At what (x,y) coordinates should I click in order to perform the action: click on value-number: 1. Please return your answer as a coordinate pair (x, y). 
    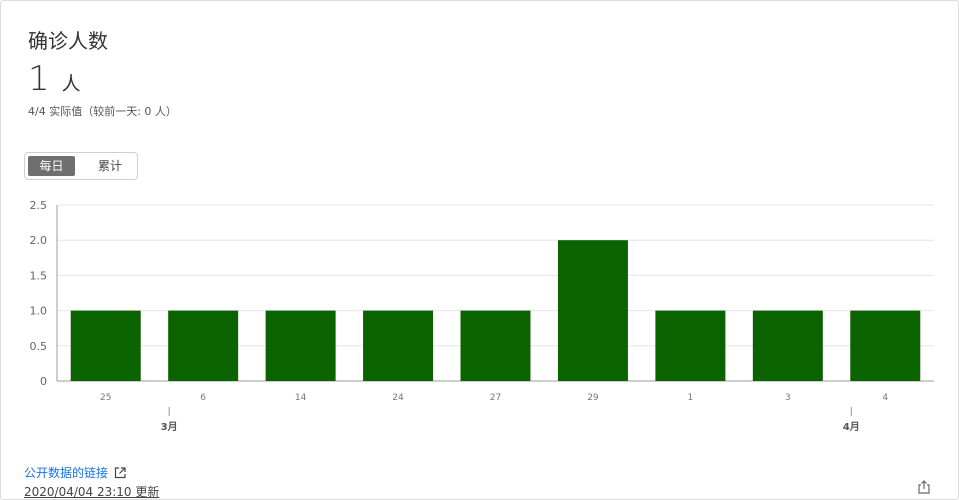
    Looking at the image, I should click on (39, 79).